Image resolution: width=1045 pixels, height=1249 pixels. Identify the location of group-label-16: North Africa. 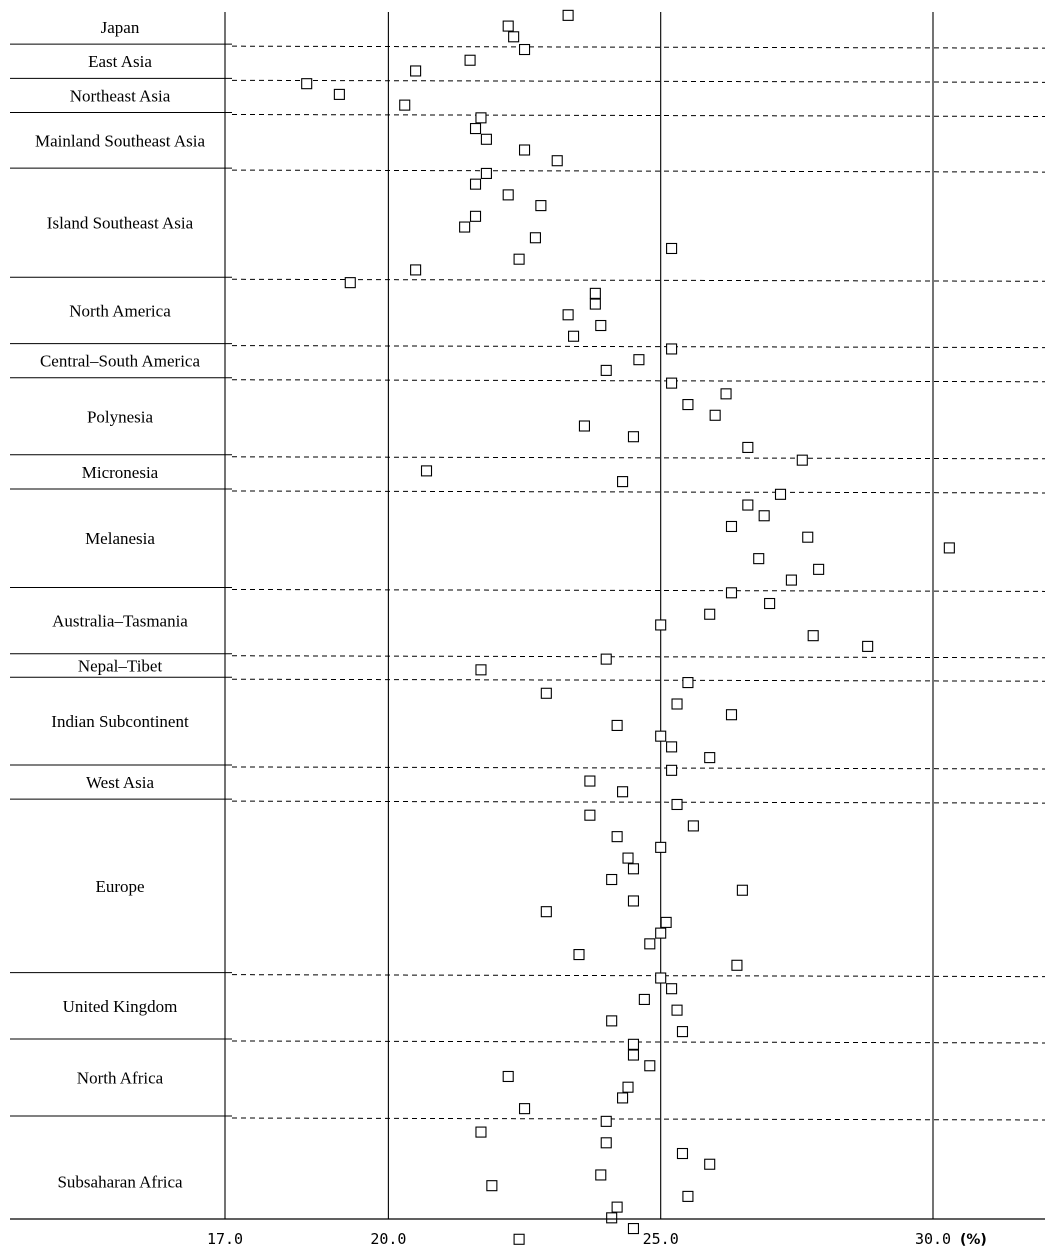
(120, 1077).